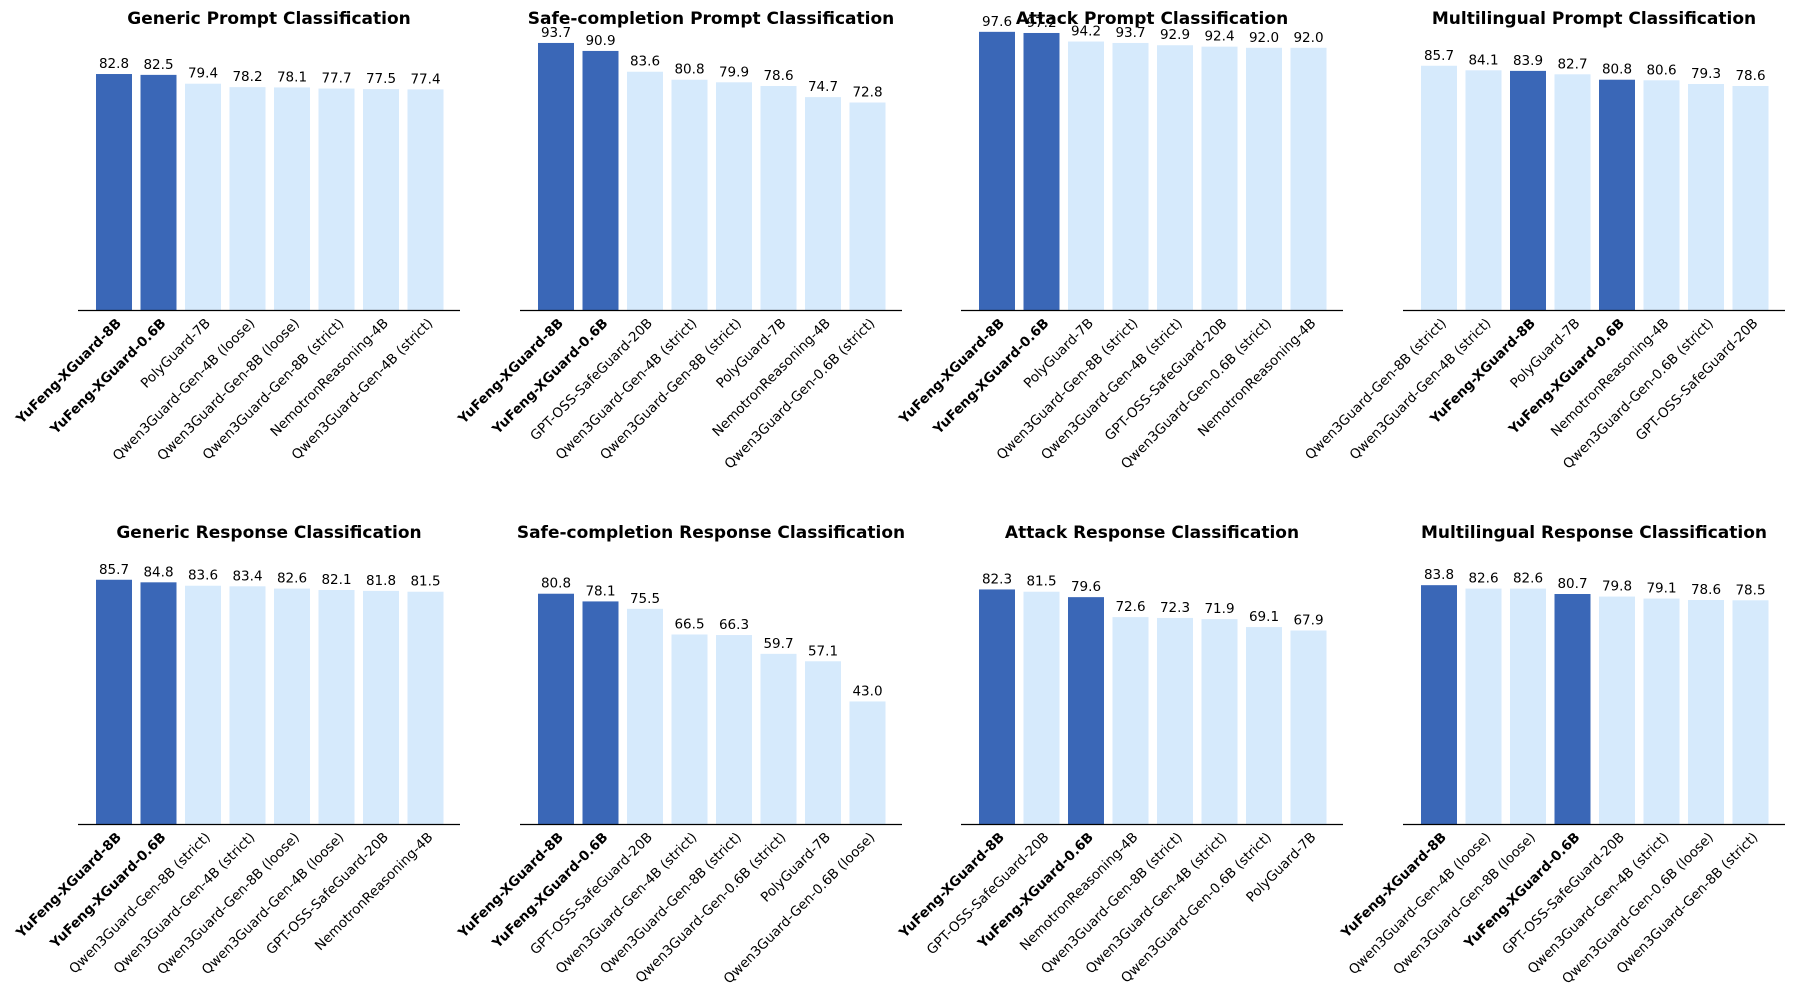 The image size is (1793, 1004). I want to click on bar-value-label: 79.6, so click(1086, 587).